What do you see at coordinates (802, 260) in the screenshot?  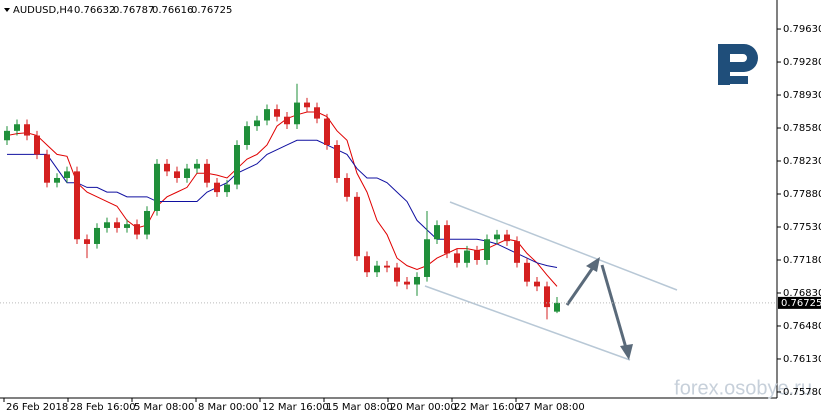 I see `y-tick-label: 0.77180` at bounding box center [802, 260].